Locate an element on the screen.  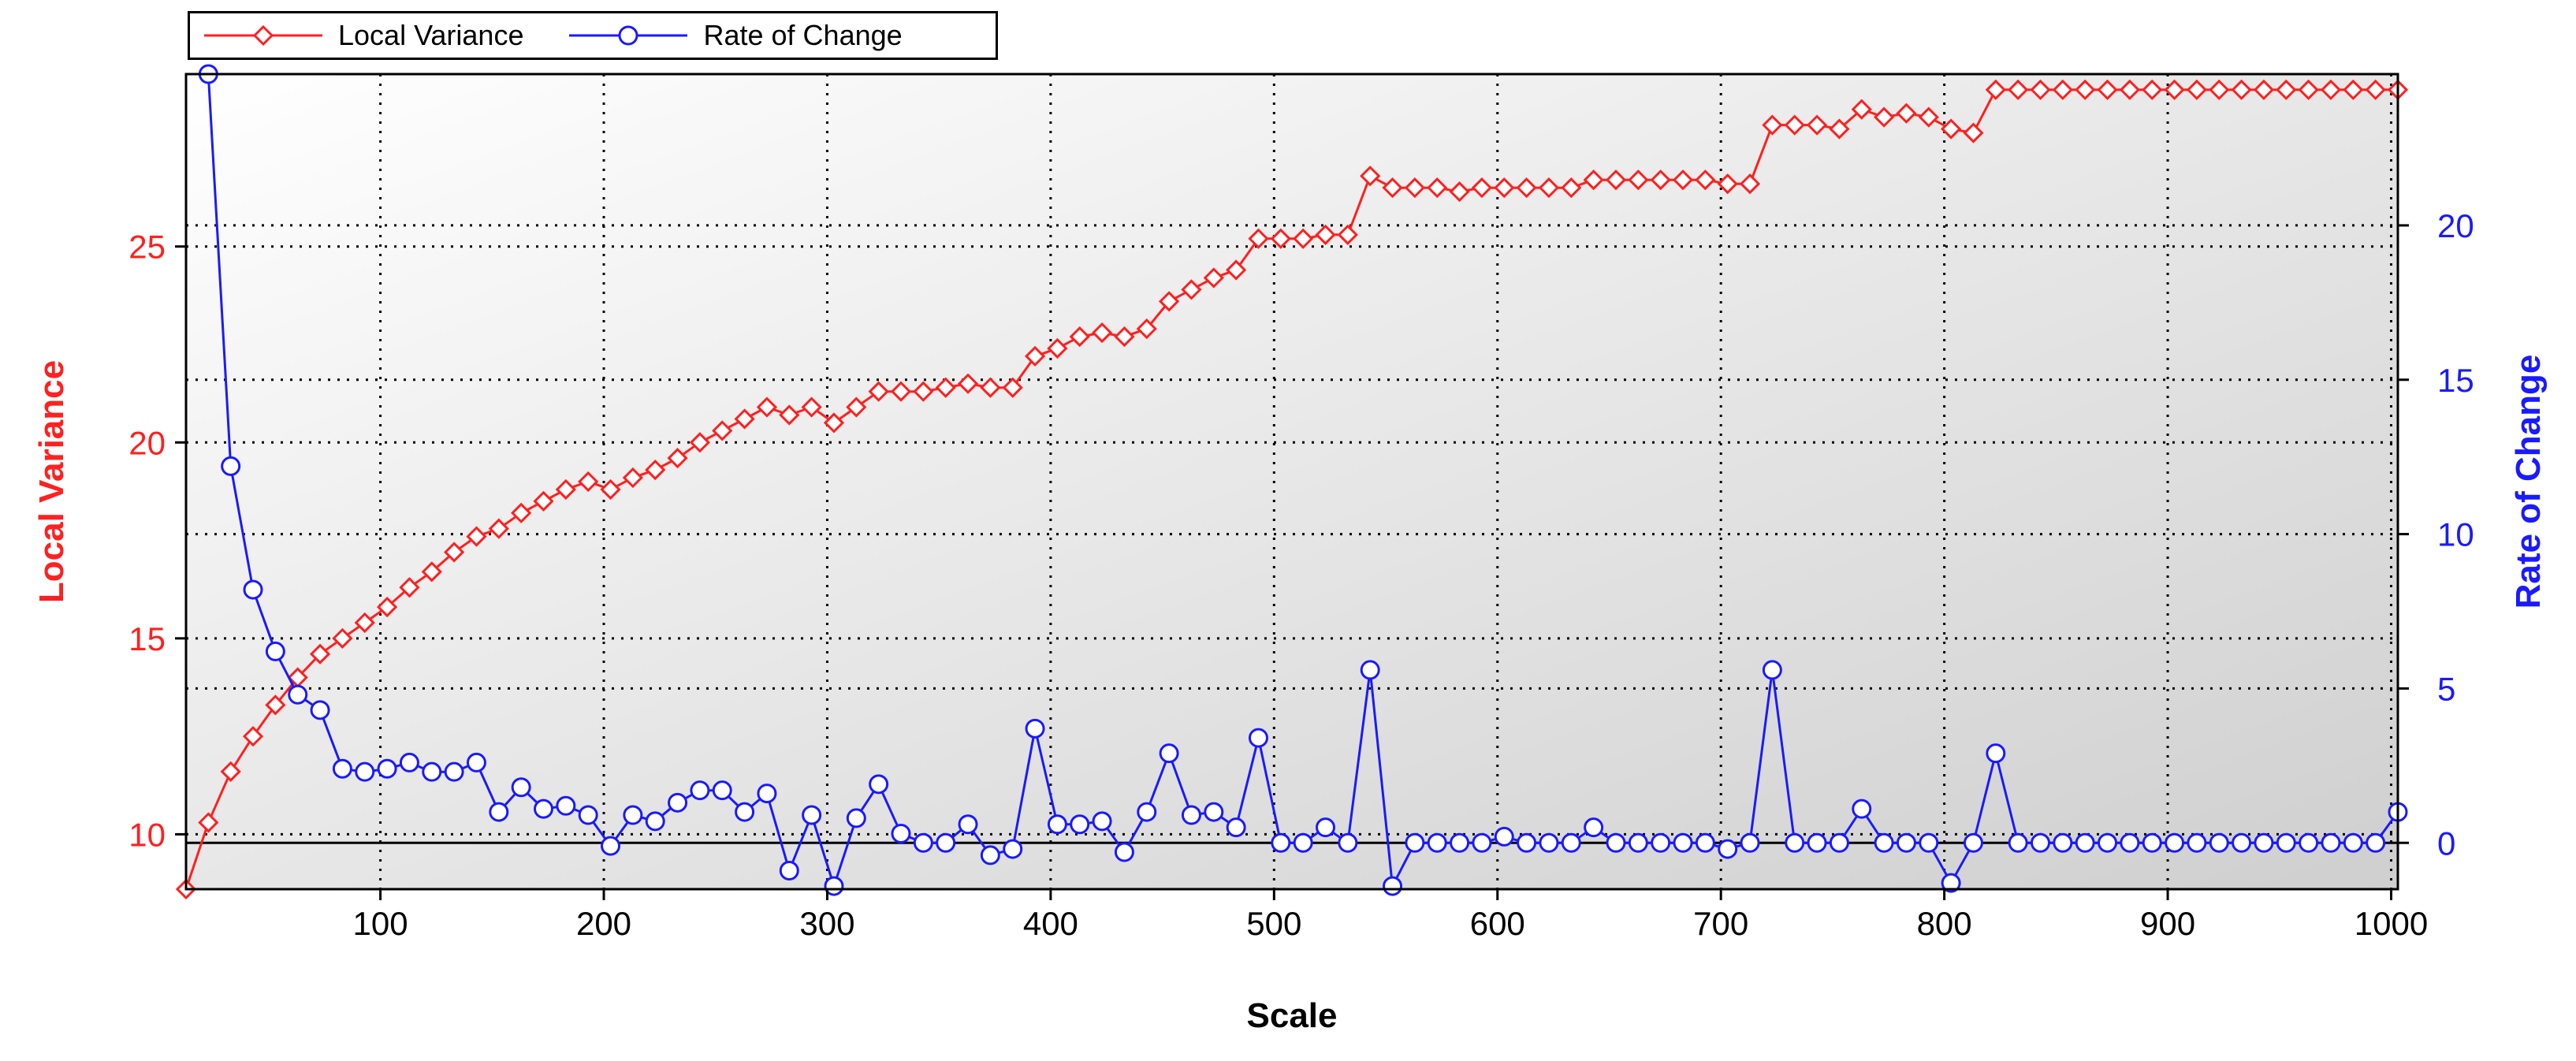
x-tick-label: 800 is located at coordinates (1944, 923).